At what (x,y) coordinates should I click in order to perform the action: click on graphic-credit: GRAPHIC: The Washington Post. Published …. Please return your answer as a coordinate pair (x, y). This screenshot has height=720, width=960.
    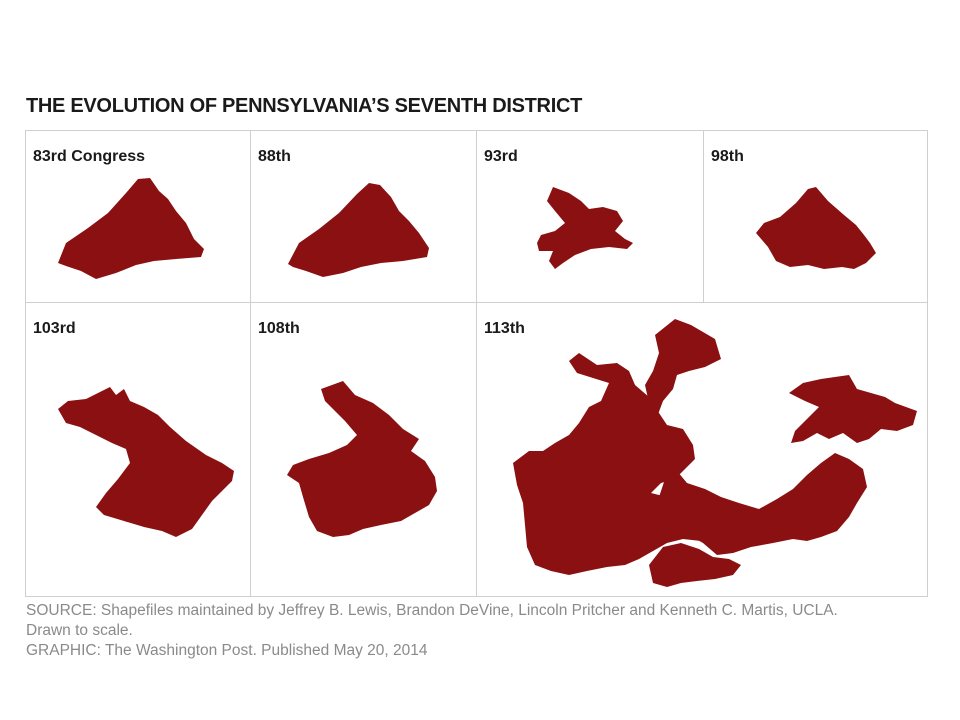
    Looking at the image, I should click on (227, 650).